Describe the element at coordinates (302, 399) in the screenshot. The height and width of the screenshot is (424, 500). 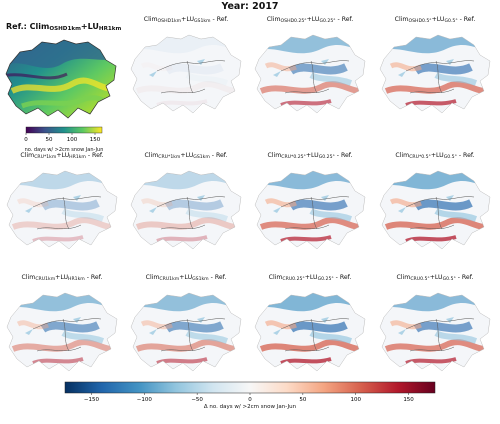
I see `diff-tick-label: 50` at that location.